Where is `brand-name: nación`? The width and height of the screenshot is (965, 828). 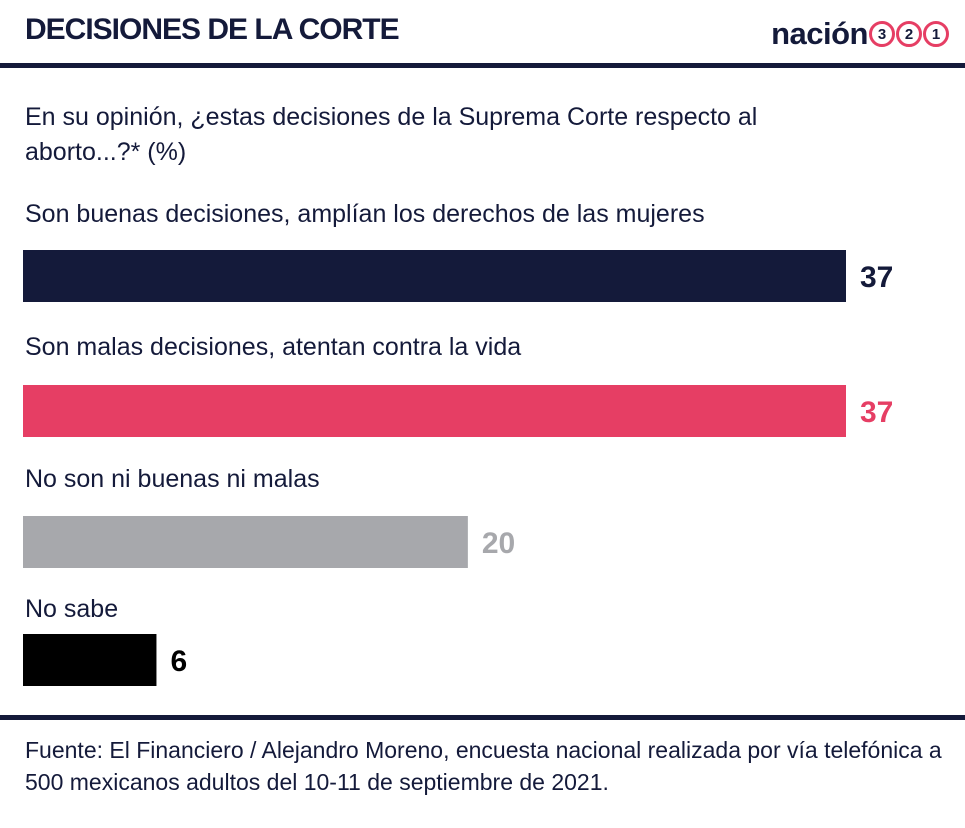
brand-name: nación is located at coordinates (819, 33).